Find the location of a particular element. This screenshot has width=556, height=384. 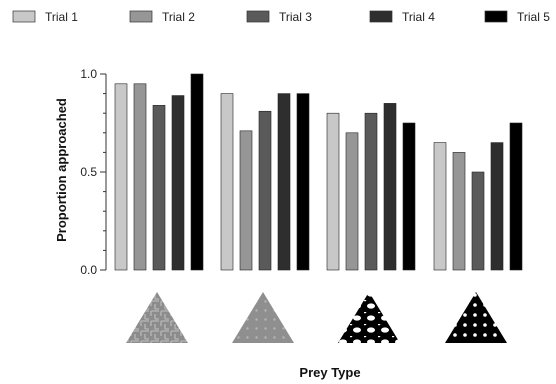

grey-maze-pattern-triangle-icon is located at coordinates (157, 317).